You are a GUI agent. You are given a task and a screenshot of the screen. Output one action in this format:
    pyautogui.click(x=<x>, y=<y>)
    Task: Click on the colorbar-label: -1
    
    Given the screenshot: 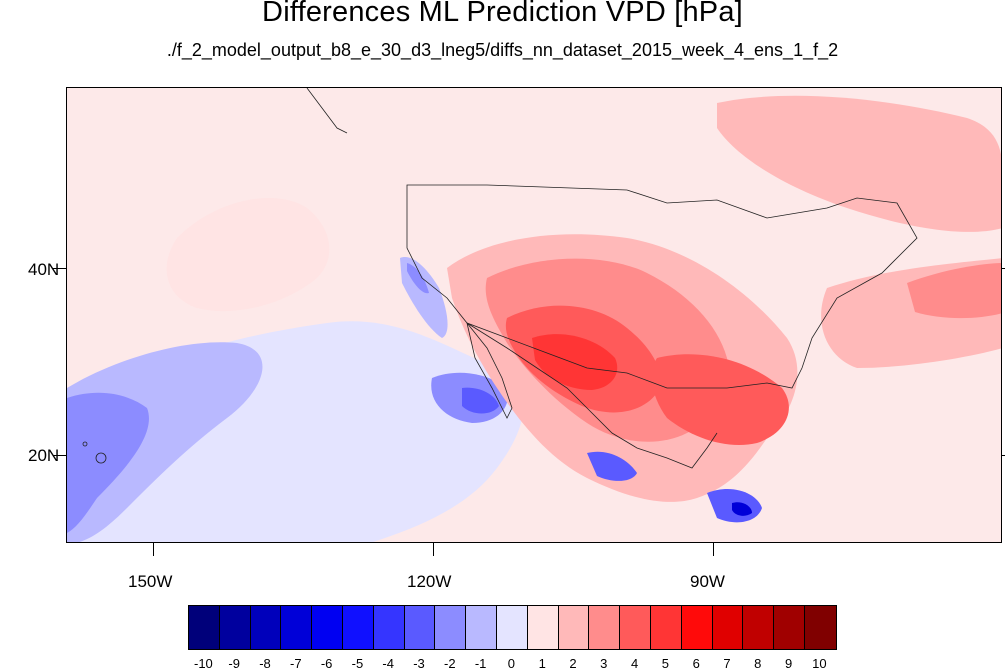 What is the action you would take?
    pyautogui.click(x=480, y=663)
    